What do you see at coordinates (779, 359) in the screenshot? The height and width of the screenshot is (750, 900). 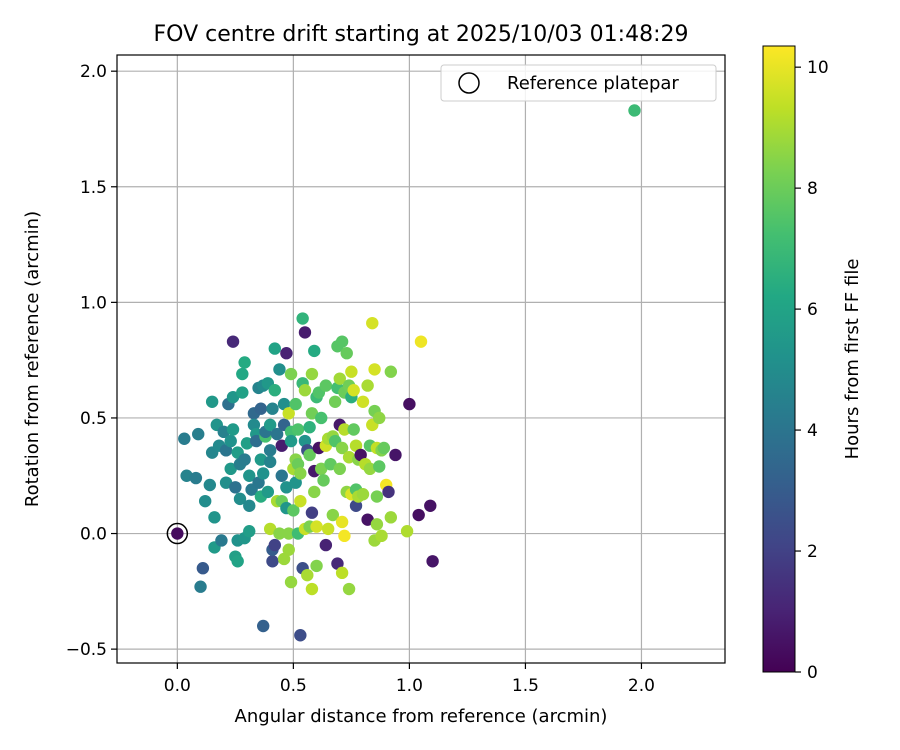 I see `colorbar` at bounding box center [779, 359].